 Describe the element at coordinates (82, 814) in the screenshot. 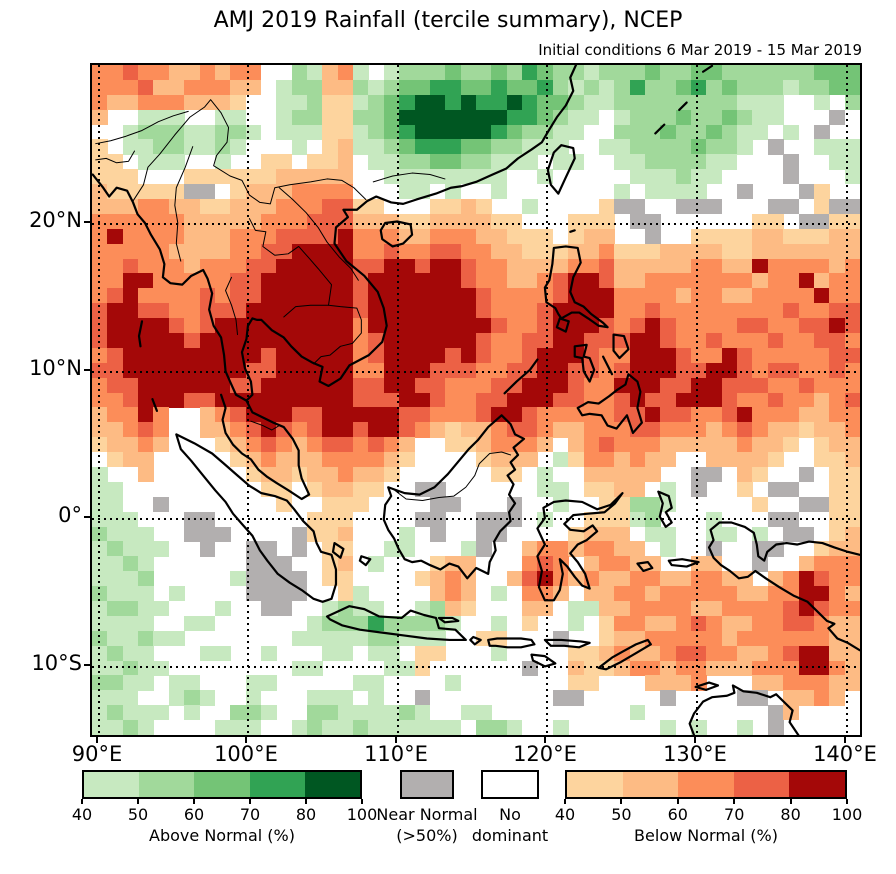

I see `colorbar-tick-label: 40` at that location.